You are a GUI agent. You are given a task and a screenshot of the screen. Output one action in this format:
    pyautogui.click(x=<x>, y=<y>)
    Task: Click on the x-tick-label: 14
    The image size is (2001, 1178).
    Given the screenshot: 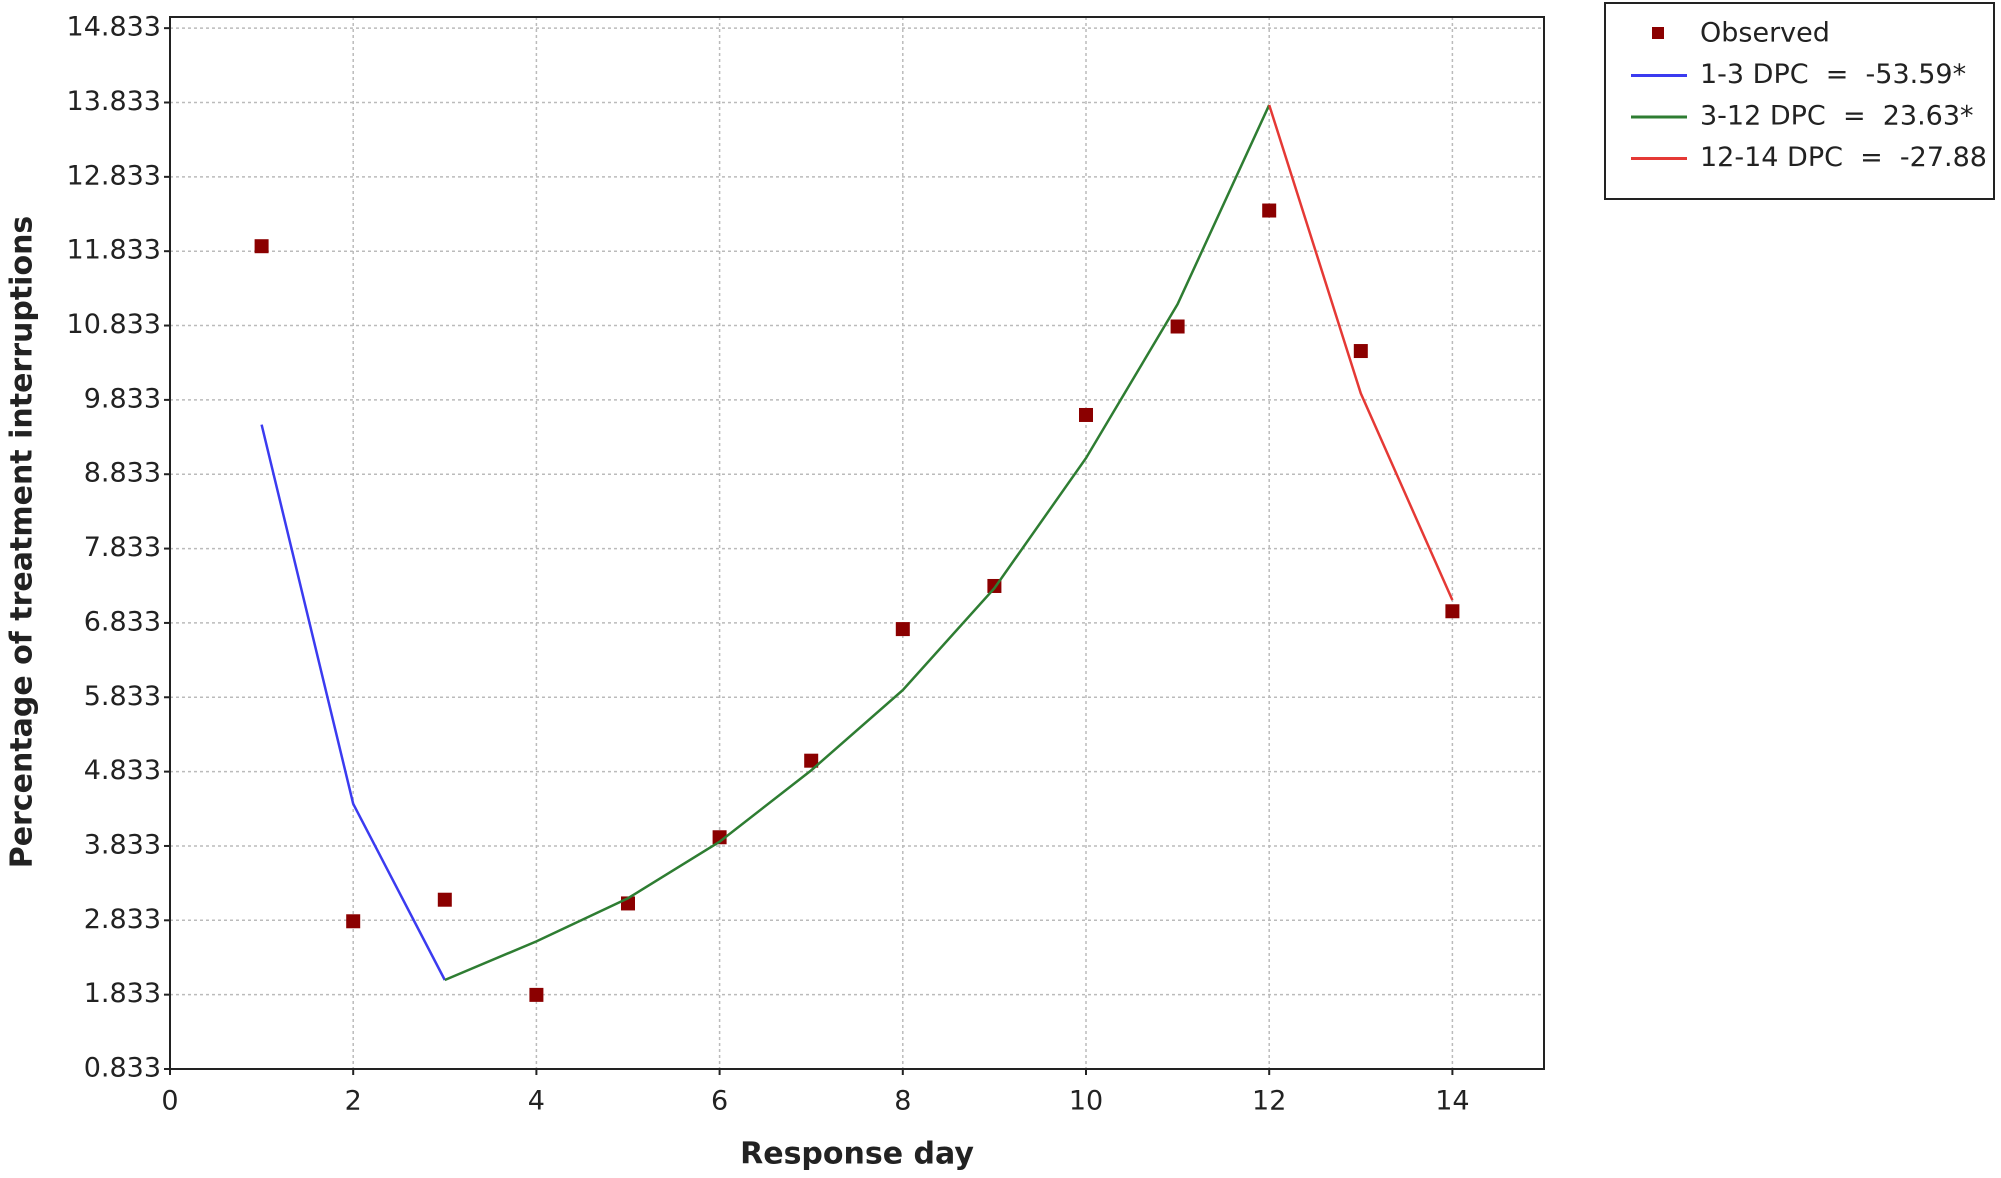 What is the action you would take?
    pyautogui.click(x=1452, y=1101)
    